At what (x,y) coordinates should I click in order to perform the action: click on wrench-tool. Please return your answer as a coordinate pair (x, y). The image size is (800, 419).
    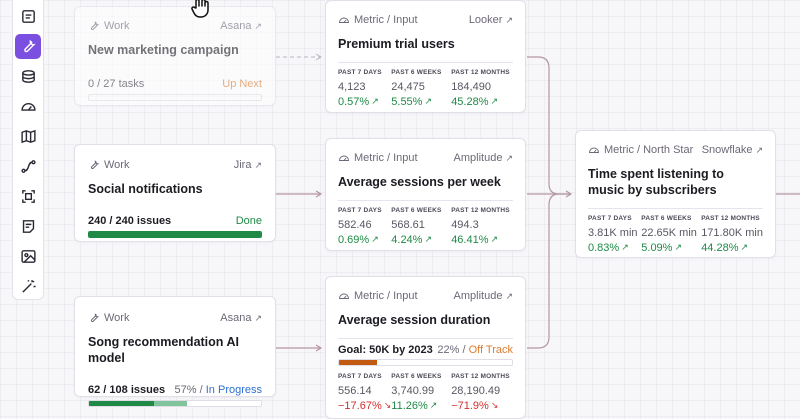
    Looking at the image, I should click on (28, 46).